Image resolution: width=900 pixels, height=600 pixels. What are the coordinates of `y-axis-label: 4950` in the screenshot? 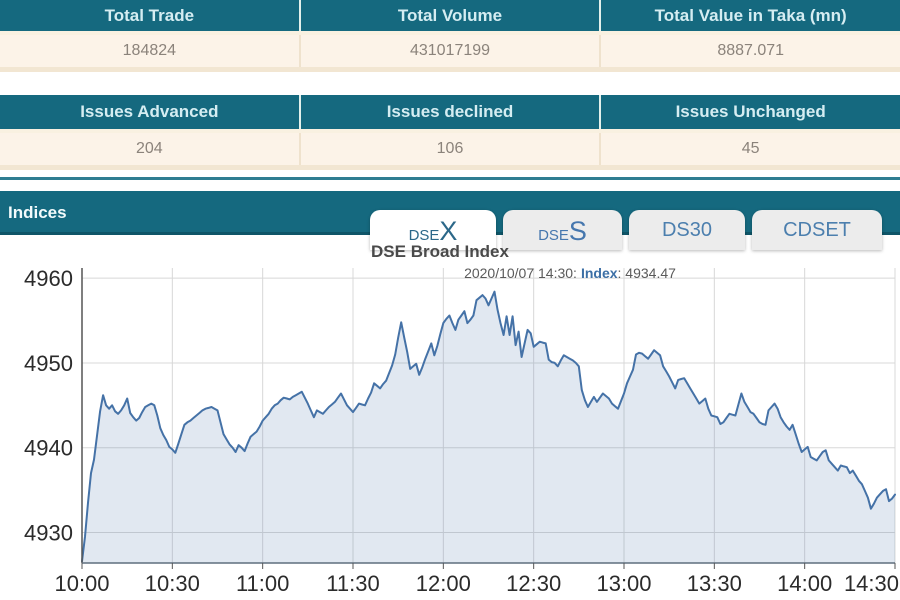 It's located at (48, 363).